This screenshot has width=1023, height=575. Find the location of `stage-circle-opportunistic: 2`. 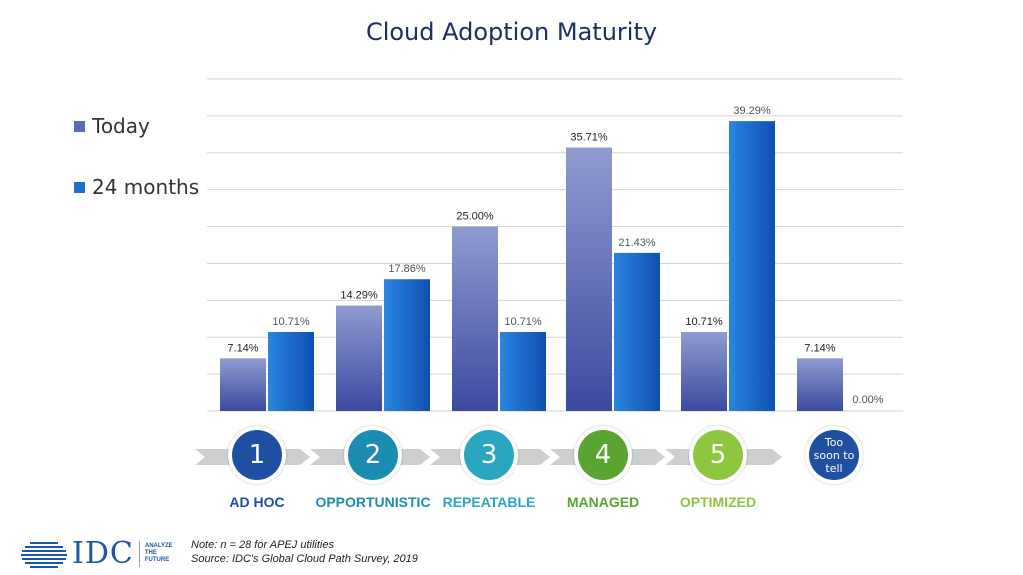

stage-circle-opportunistic: 2 is located at coordinates (373, 455).